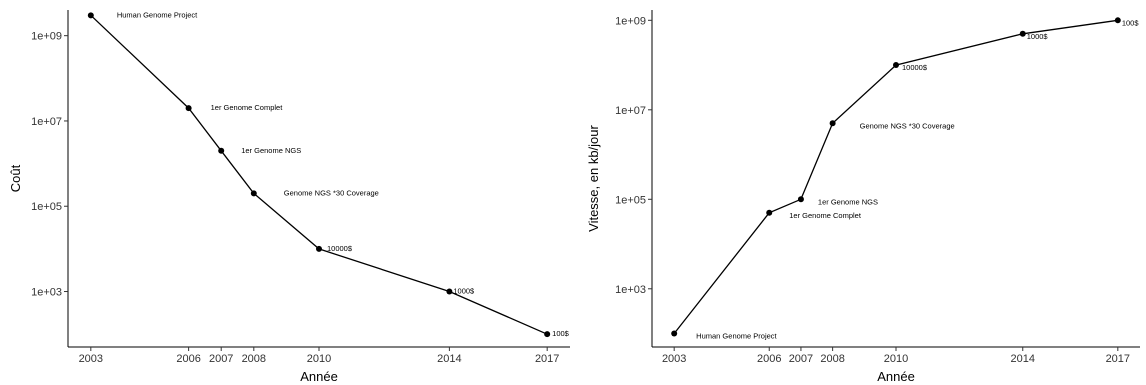  I want to click on y-axis-title: Vitesse, en kb/jour, so click(593, 177).